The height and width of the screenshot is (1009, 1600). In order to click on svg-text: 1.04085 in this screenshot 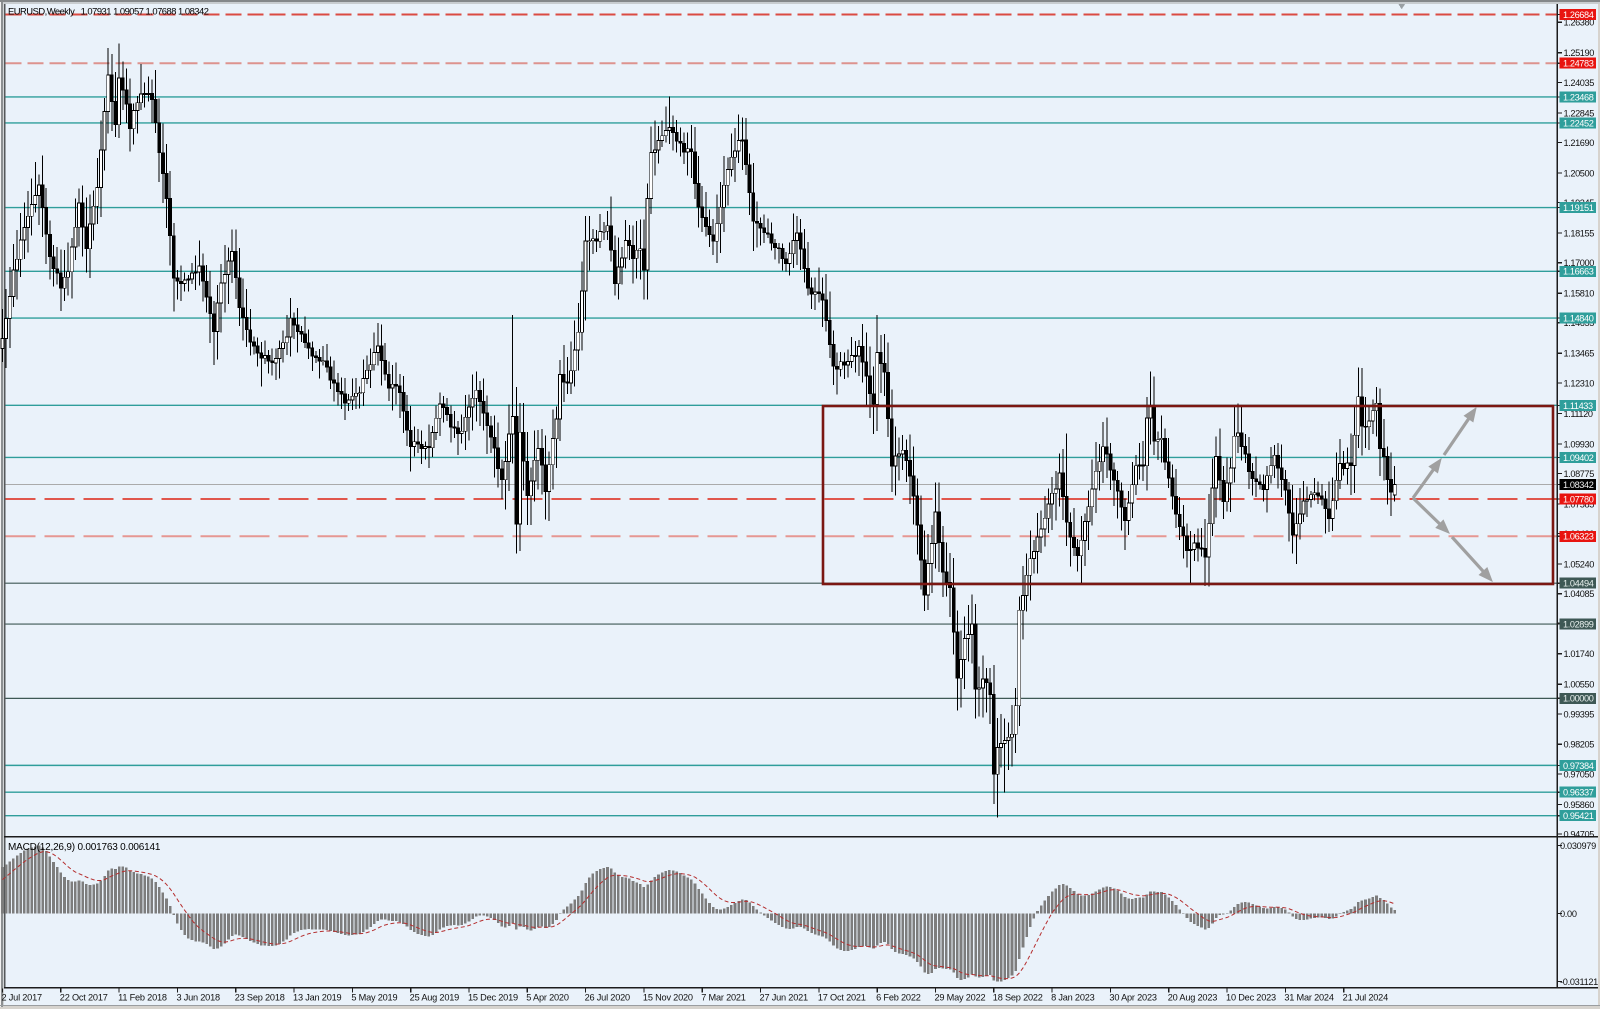, I will do `click(1579, 594)`.